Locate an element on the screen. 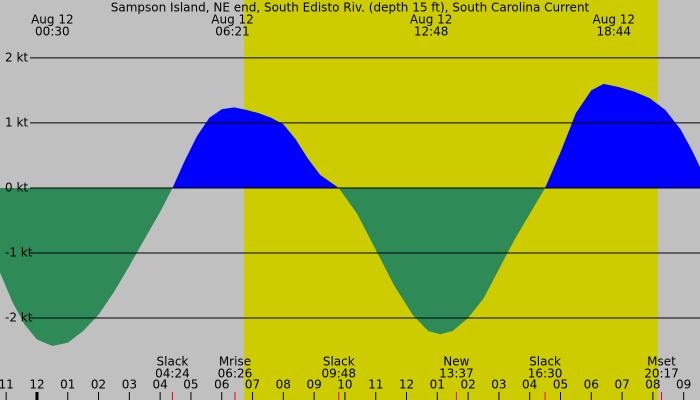 Image resolution: width=700 pixels, height=400 pixels. event-time: 06:26 is located at coordinates (235, 374).